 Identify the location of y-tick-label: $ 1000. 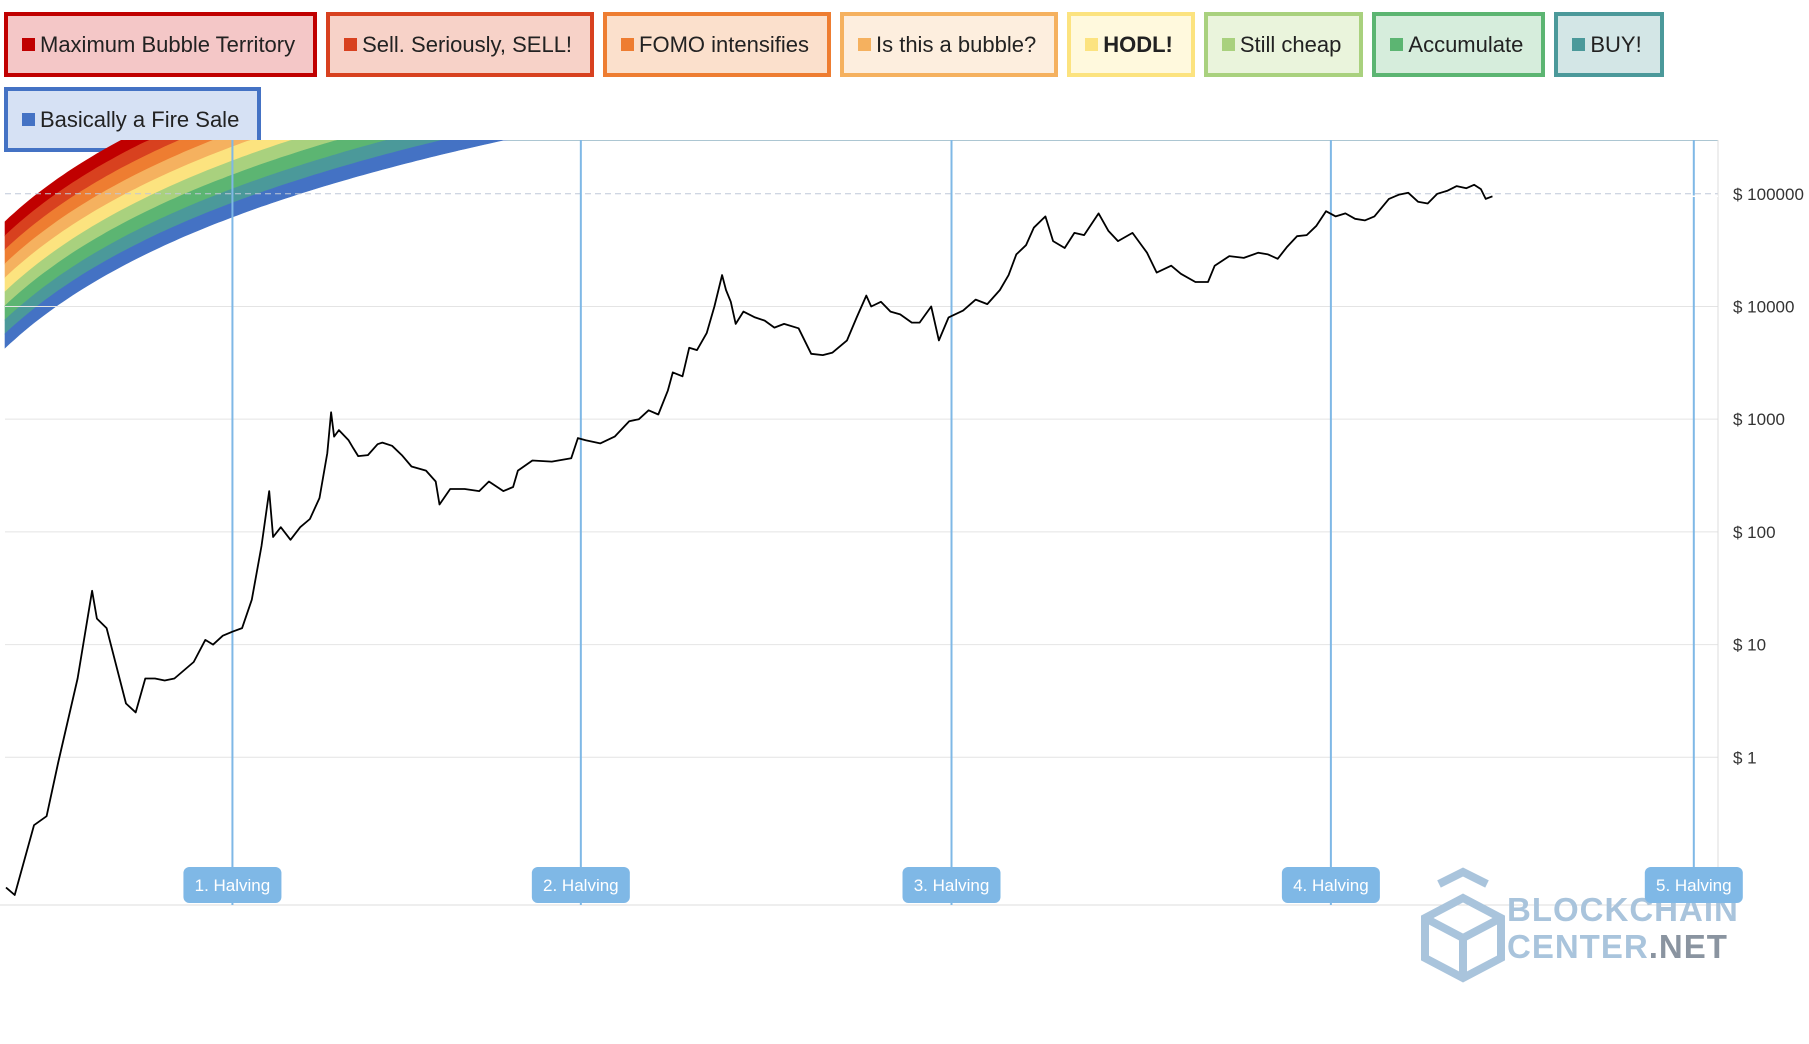
(1759, 419).